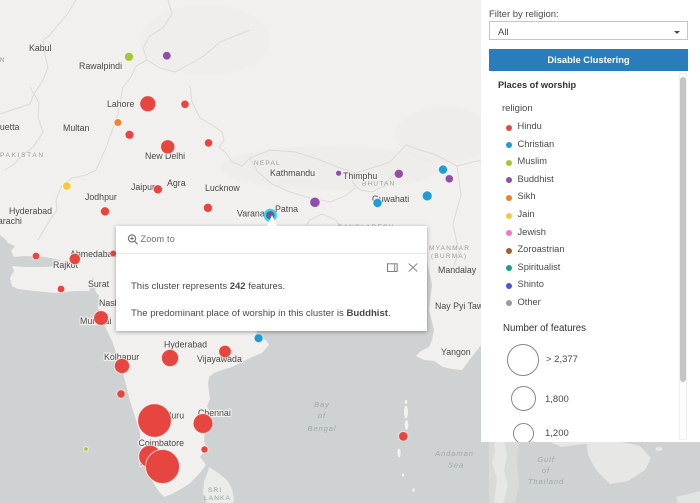 This screenshot has width=700, height=503. I want to click on svg-text: Ahmedabad, so click(94, 254).